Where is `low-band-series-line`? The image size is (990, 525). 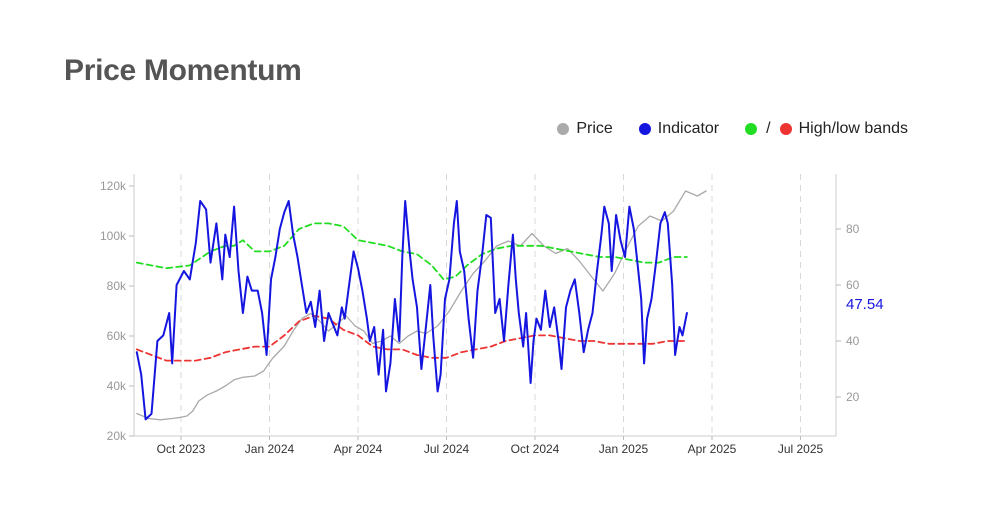
low-band-series-line is located at coordinates (411, 338).